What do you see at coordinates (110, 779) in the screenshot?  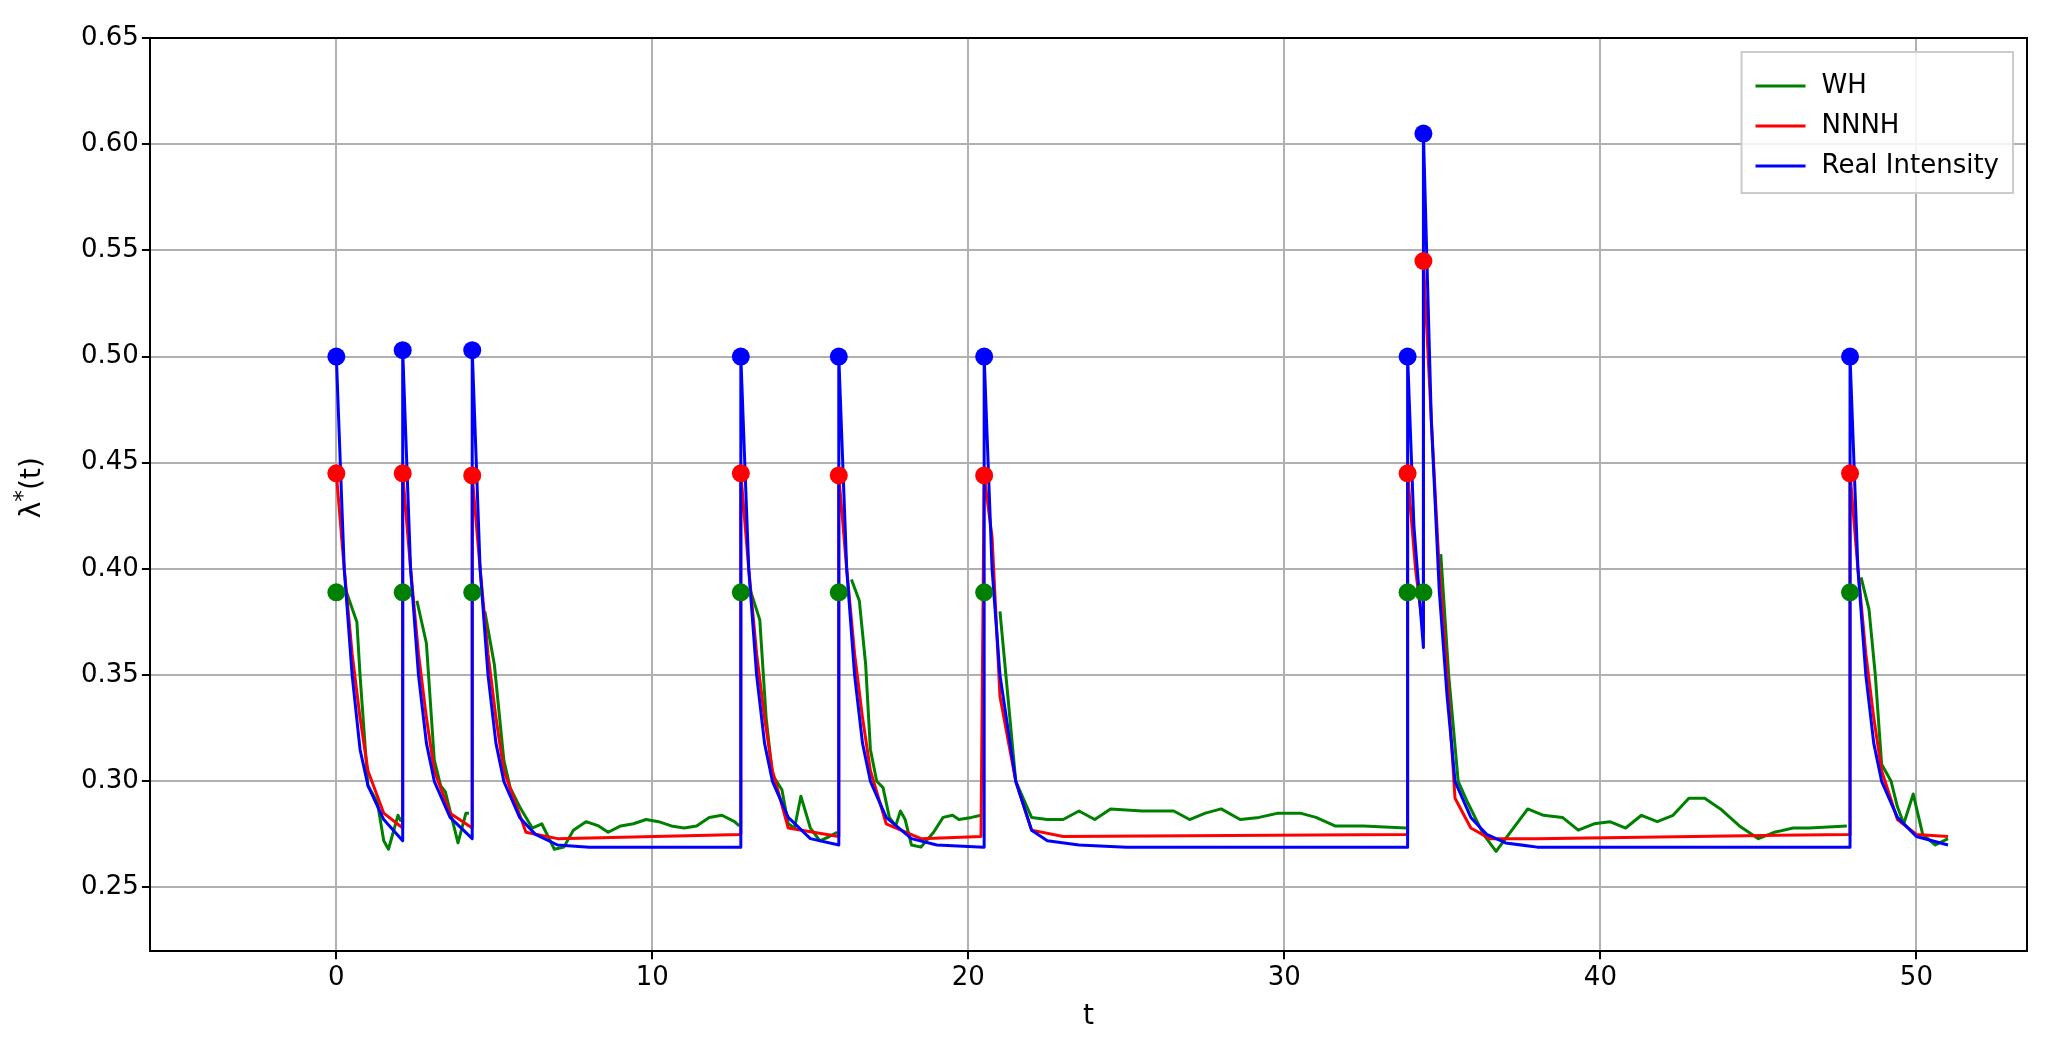 I see `y-tick-label: 0.30` at bounding box center [110, 779].